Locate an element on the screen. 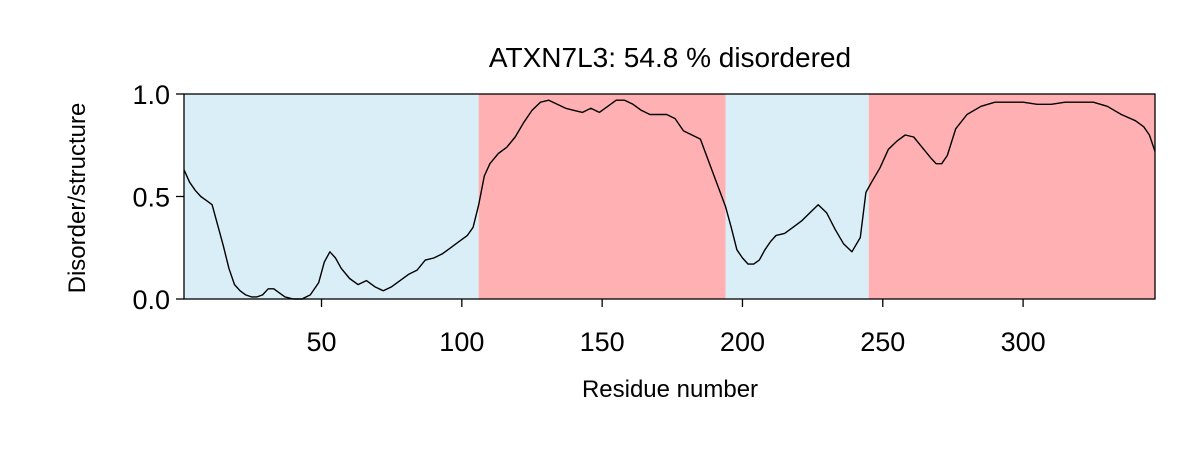 The width and height of the screenshot is (1200, 450). y-tick-label: 0.5 is located at coordinates (151, 198).